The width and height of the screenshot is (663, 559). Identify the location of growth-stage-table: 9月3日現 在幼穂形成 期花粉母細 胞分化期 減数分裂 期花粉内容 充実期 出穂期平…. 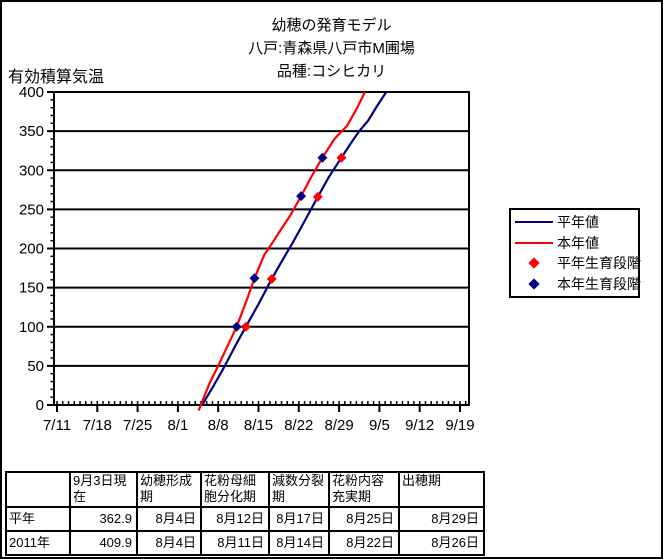
(245, 513).